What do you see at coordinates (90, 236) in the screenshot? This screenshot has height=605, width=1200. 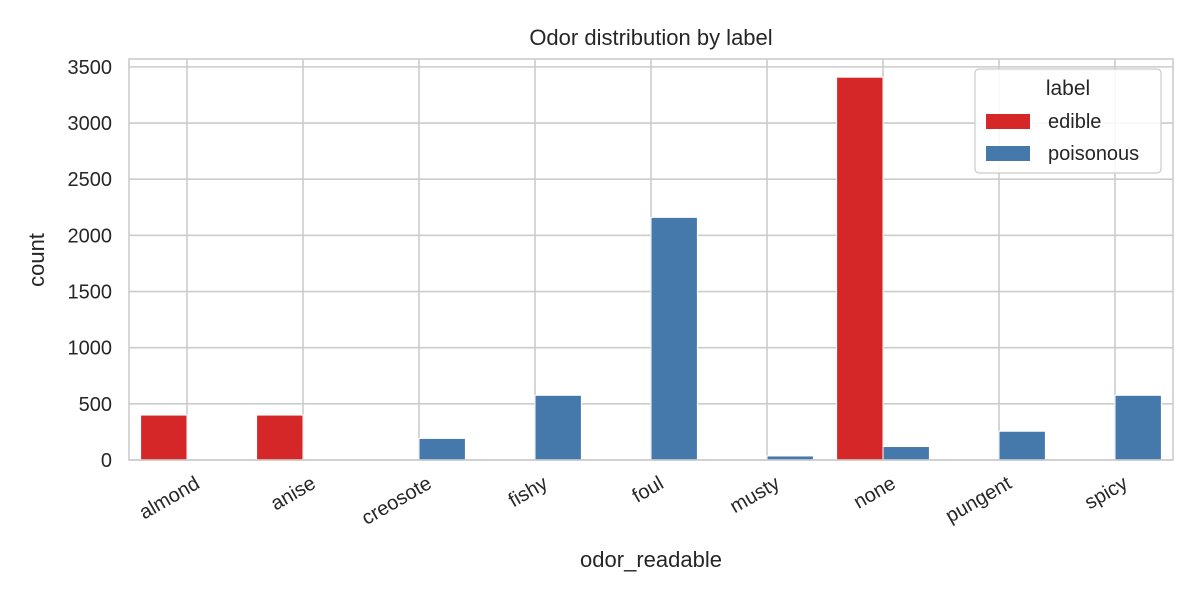 I see `y-tick-label: 2000` at bounding box center [90, 236].